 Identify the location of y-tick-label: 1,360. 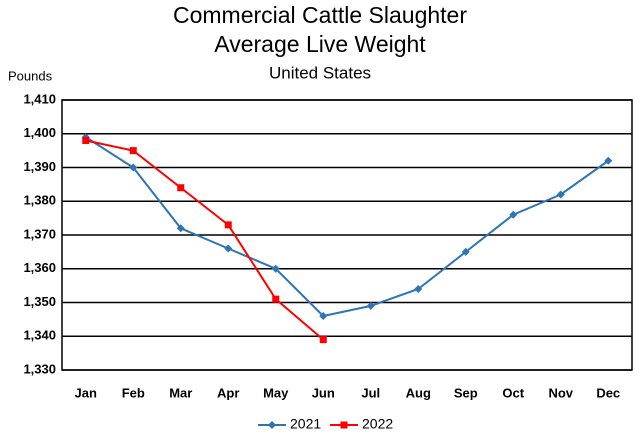
(39, 267).